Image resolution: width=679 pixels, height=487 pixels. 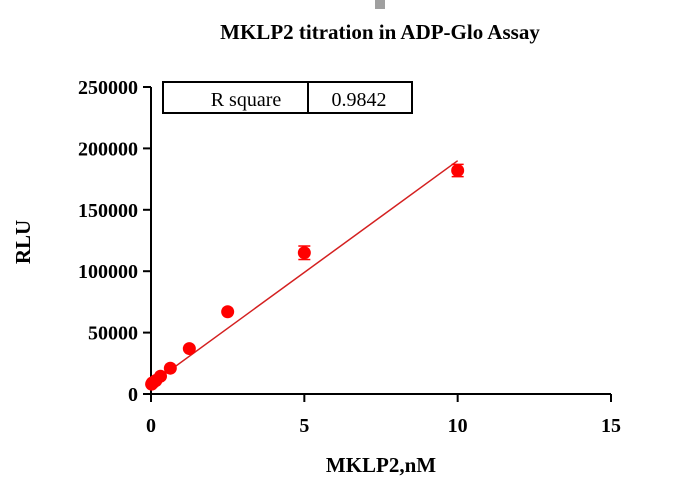 What do you see at coordinates (23, 242) in the screenshot?
I see `y-axis-label: RLU` at bounding box center [23, 242].